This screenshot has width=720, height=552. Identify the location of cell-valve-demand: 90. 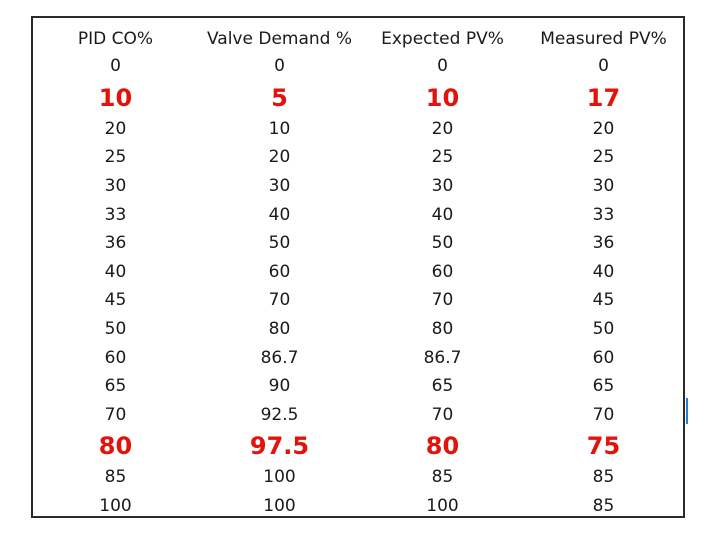
(279, 386).